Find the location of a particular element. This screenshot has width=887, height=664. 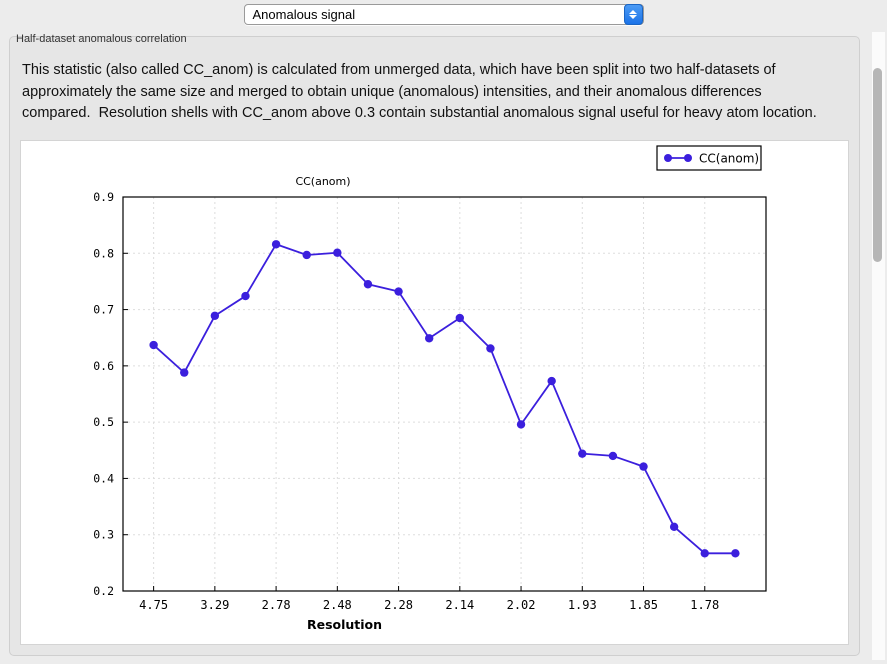

svg-text: Resolution is located at coordinates (344, 624).